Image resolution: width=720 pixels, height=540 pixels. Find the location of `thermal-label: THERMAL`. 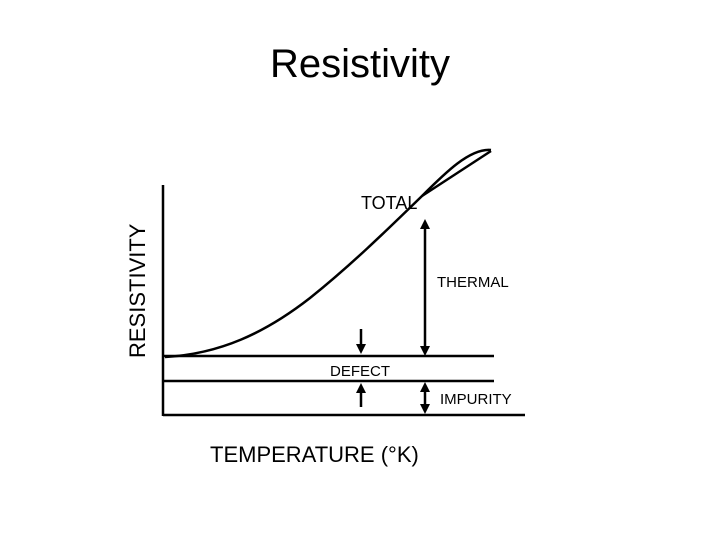

thermal-label: THERMAL is located at coordinates (473, 282).